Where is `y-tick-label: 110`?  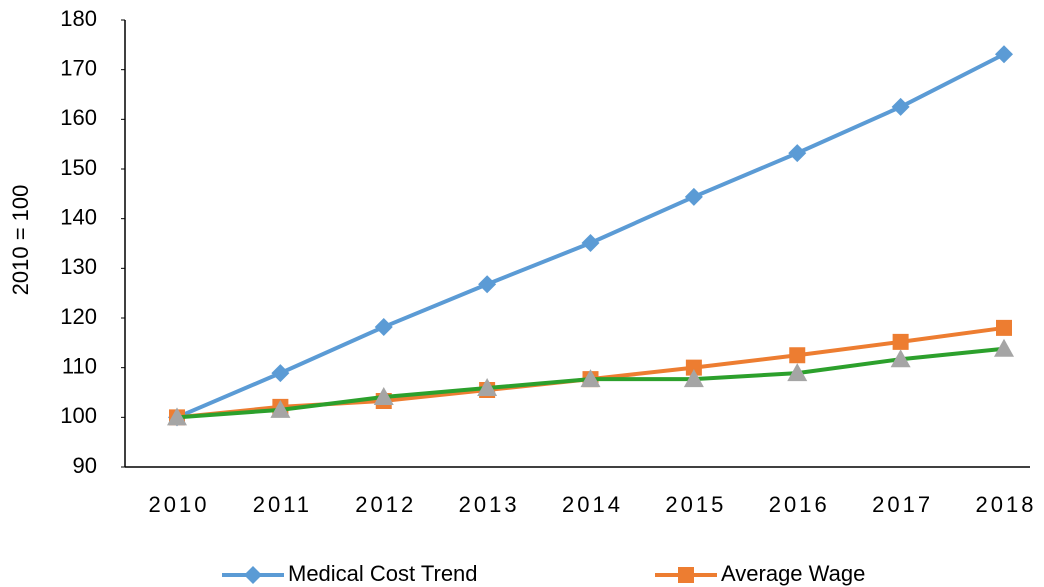 y-tick-label: 110 is located at coordinates (79, 365).